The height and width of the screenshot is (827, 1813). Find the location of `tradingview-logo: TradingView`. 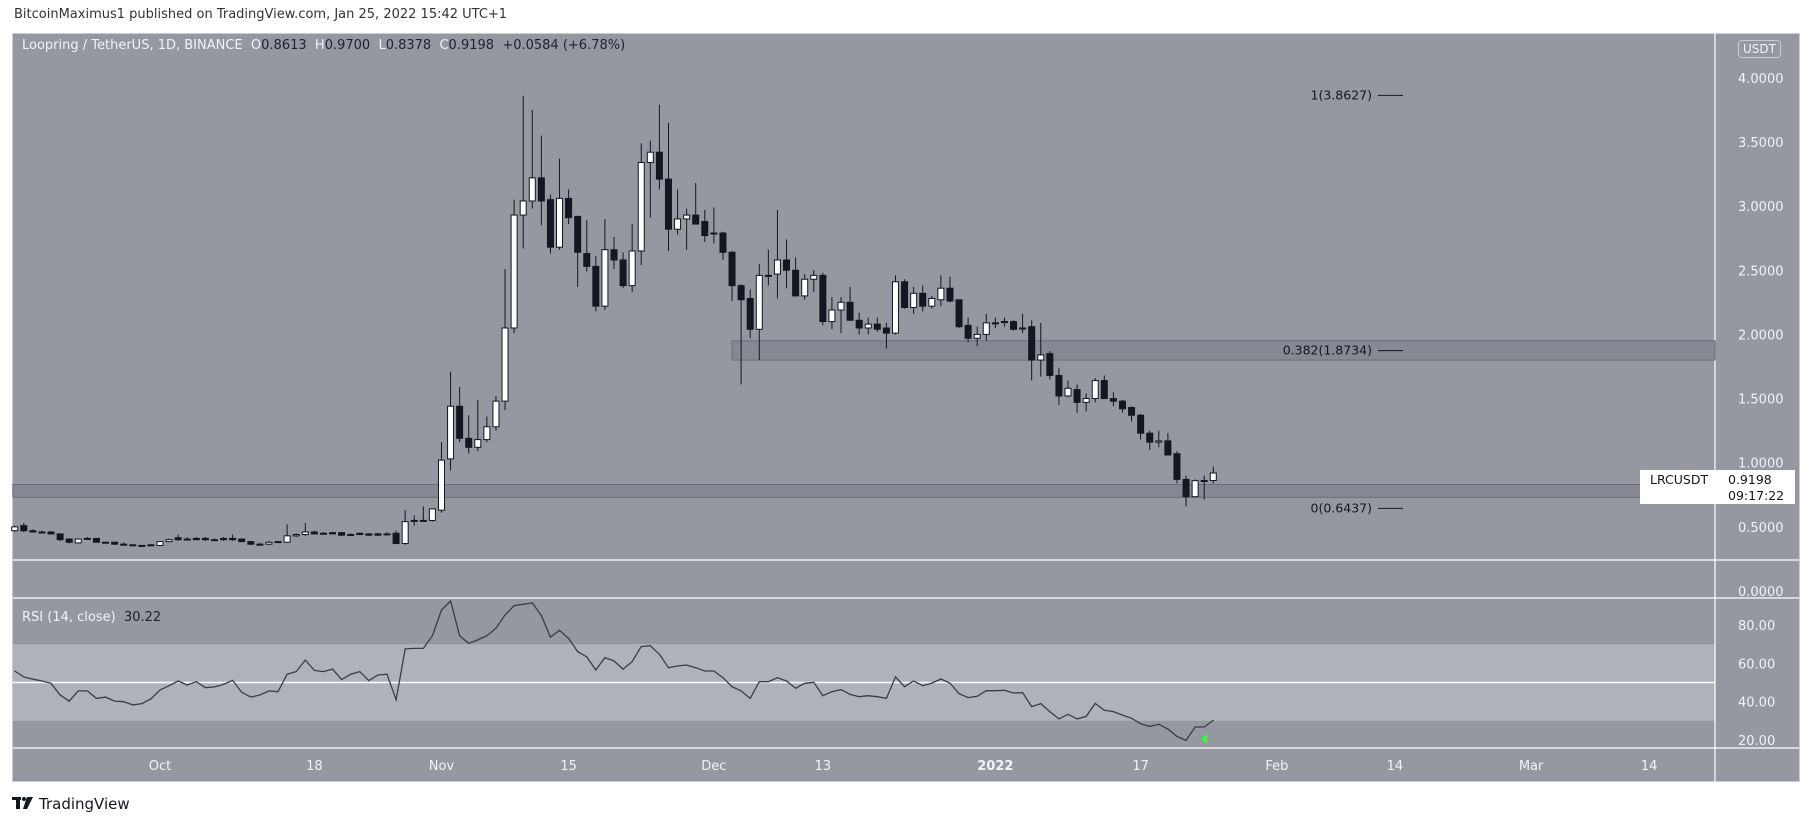

tradingview-logo: TradingView is located at coordinates (71, 804).